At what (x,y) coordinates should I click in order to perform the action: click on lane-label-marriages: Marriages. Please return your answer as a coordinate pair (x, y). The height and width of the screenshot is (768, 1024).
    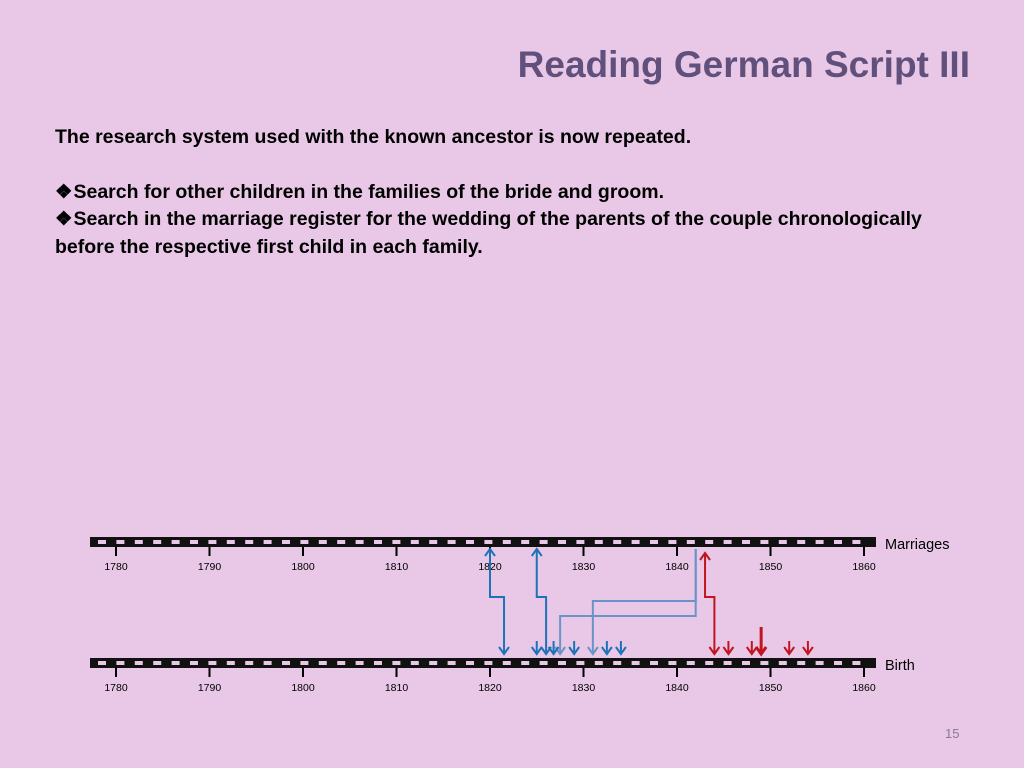
    Looking at the image, I should click on (917, 545).